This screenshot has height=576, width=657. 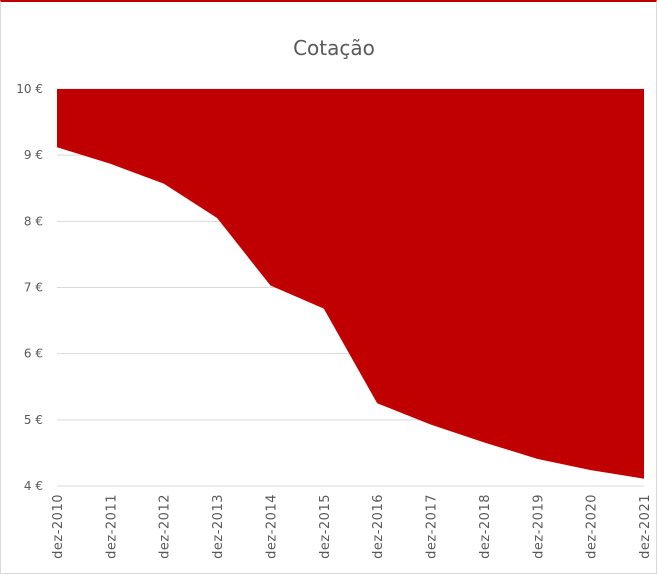 I want to click on x-tick-label: dez-2014, so click(x=271, y=526).